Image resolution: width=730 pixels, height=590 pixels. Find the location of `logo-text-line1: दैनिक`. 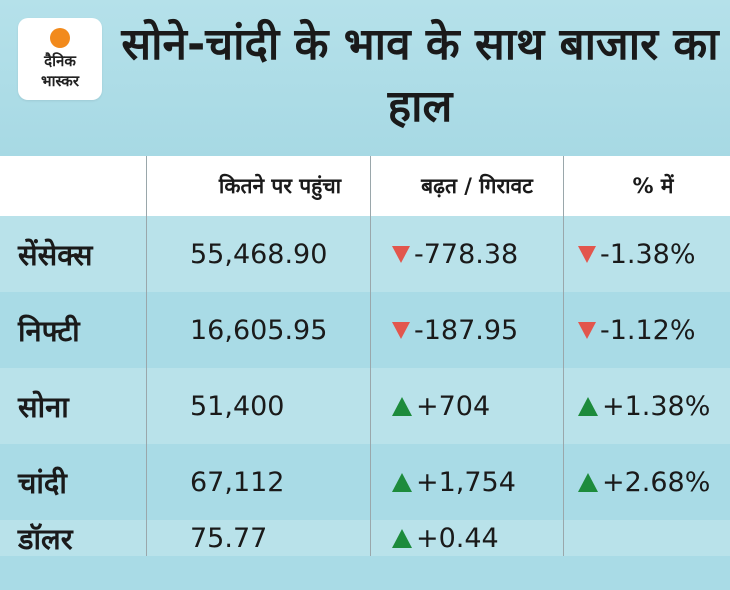

logo-text-line1: दैनिक is located at coordinates (60, 61).